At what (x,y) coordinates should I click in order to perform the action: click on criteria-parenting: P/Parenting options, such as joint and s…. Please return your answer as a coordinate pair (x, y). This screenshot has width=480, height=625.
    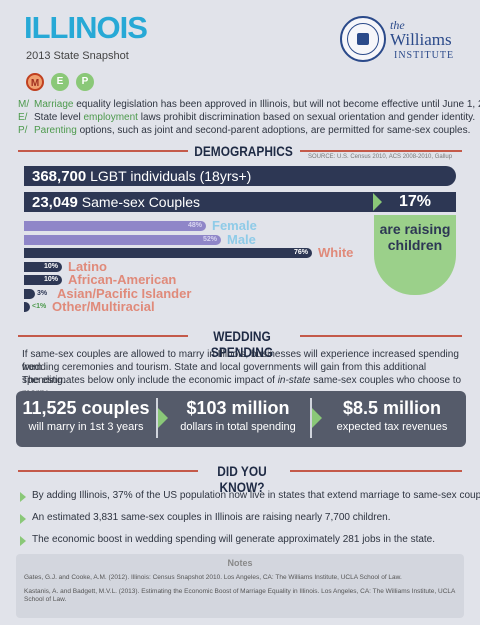
    Looking at the image, I should click on (244, 130).